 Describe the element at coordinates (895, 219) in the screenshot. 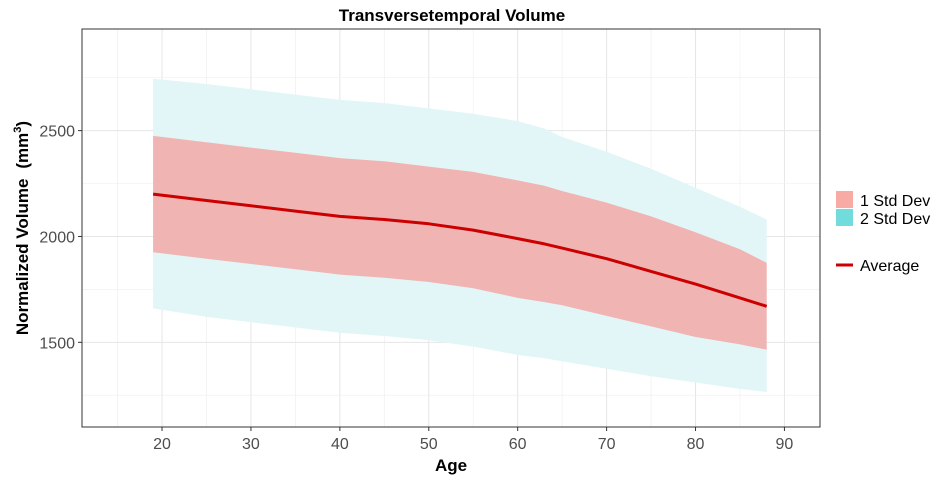

I see `legend-label-2sd: 2 Std Dev` at that location.